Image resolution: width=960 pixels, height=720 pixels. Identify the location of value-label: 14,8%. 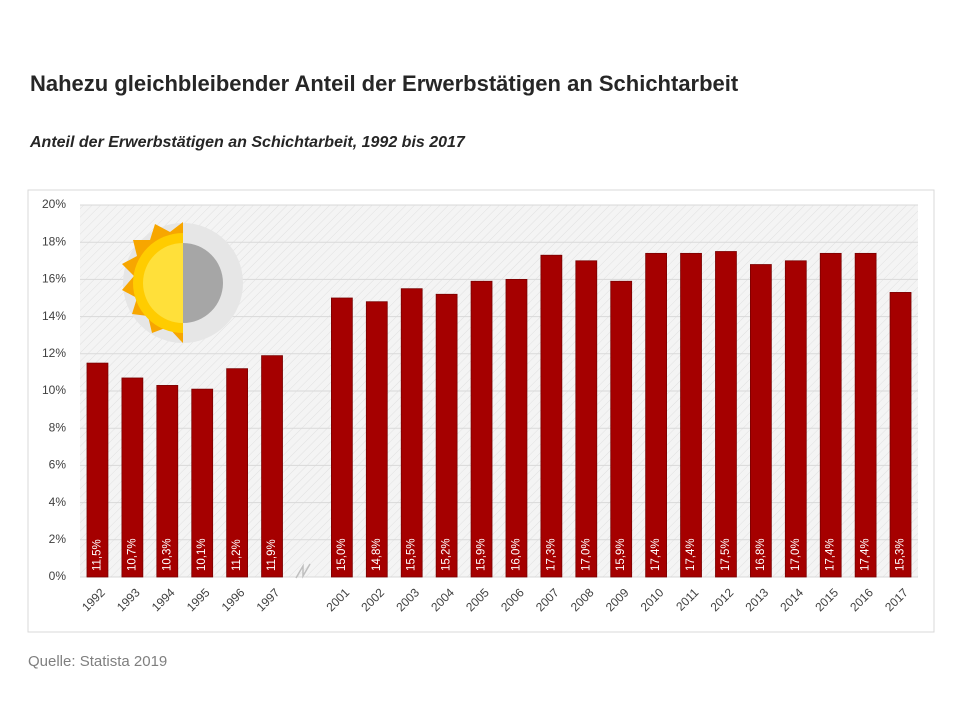
(377, 554).